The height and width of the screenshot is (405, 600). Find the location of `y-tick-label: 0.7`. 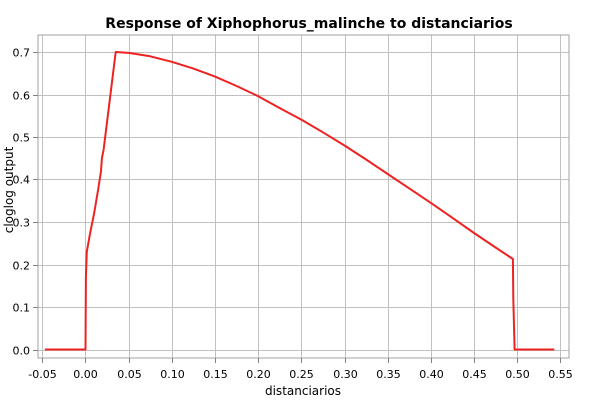

y-tick-label: 0.7 is located at coordinates (22, 53).